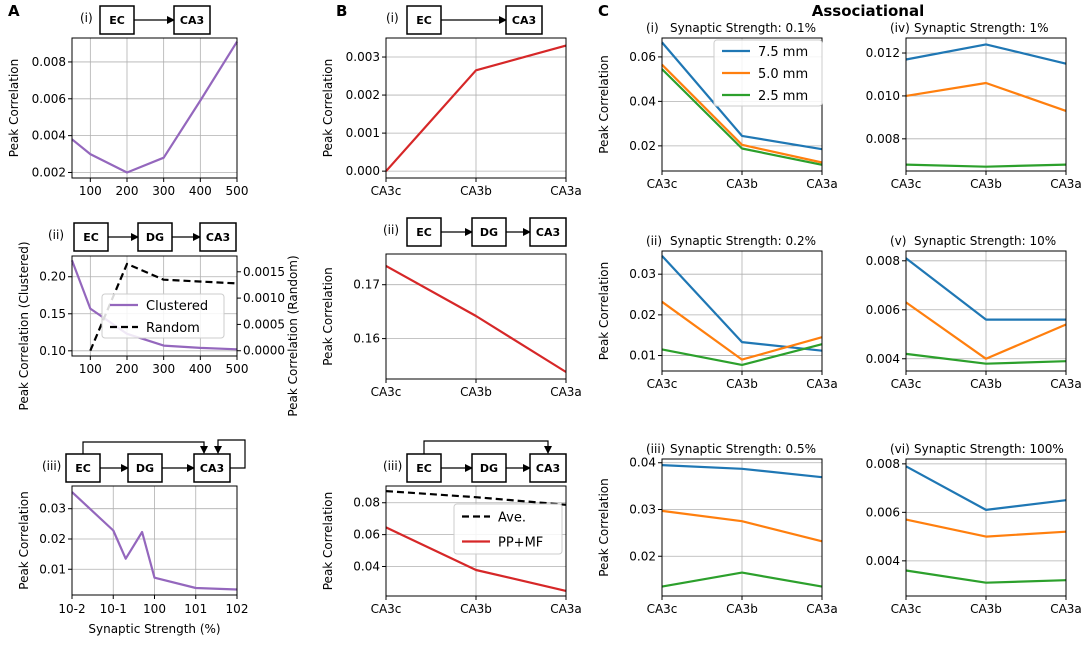  What do you see at coordinates (363, 171) in the screenshot?
I see `y-tick-label: 0.000` at bounding box center [363, 171].